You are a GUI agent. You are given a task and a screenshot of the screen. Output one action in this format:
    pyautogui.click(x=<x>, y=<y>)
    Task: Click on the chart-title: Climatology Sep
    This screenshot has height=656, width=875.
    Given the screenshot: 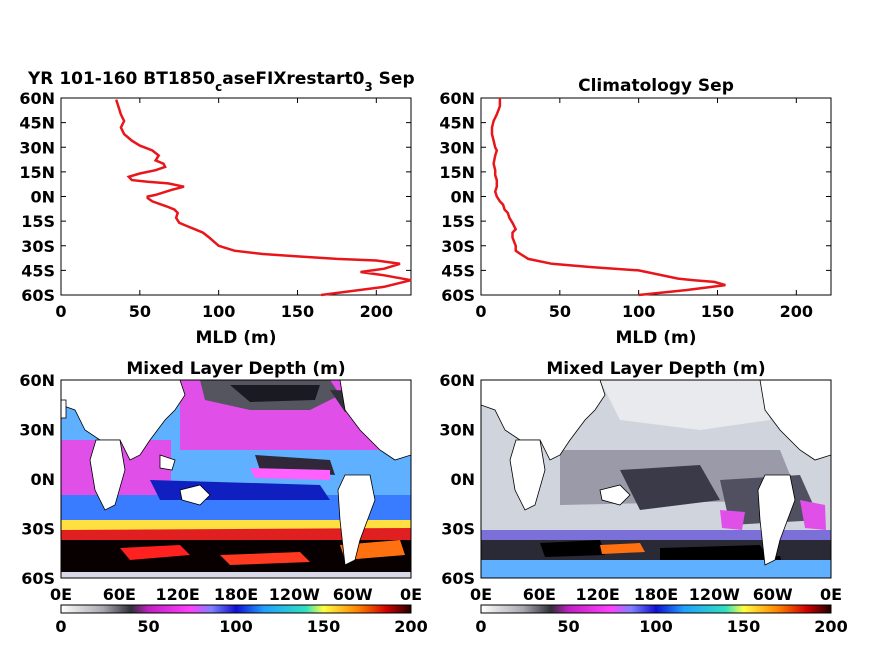 What is the action you would take?
    pyautogui.click(x=656, y=86)
    